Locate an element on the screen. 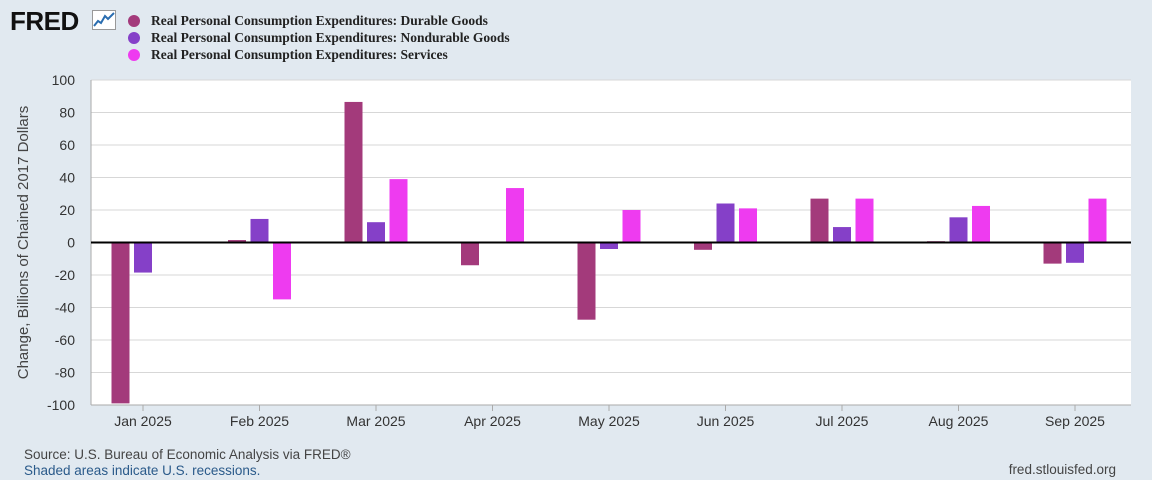 Image resolution: width=1152 pixels, height=480 pixels. legend-dot-services is located at coordinates (134, 54).